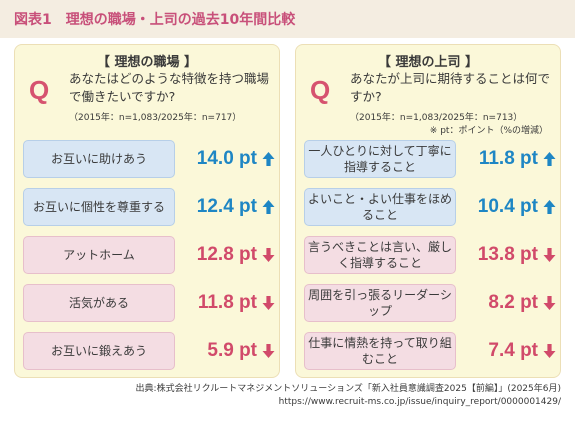 The image size is (575, 421). I want to click on data-row: 言うべきことは言い、厳しく指導すること 13.8 pt, so click(430, 255).